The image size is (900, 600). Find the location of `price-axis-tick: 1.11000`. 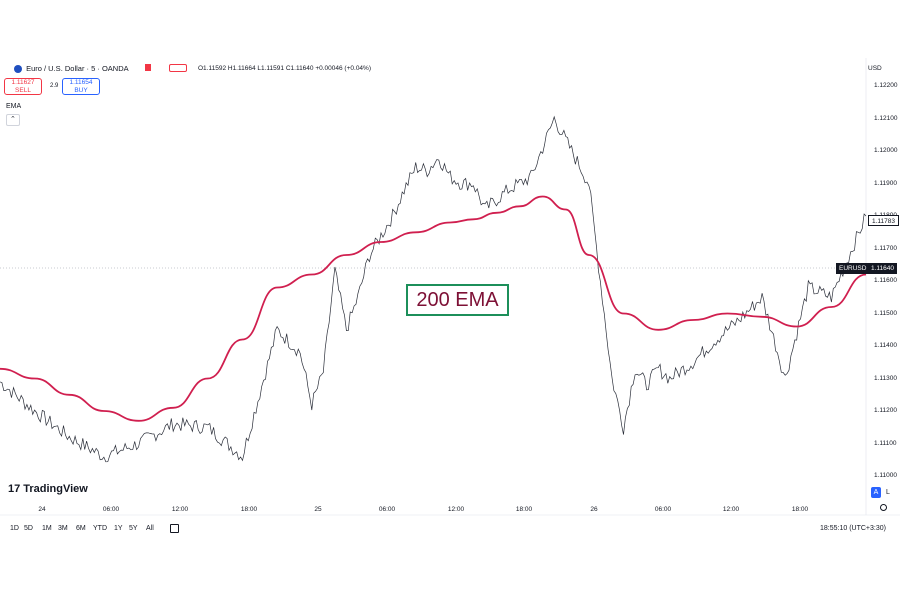

price-axis-tick: 1.11000 is located at coordinates (886, 475).